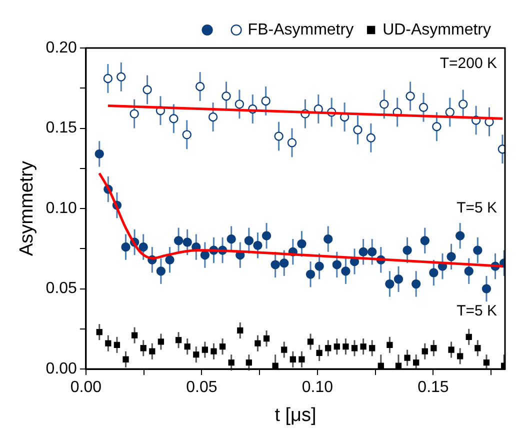 The width and height of the screenshot is (527, 439). Describe the element at coordinates (62, 208) in the screenshot. I see `y-tick-label: 0.10` at that location.